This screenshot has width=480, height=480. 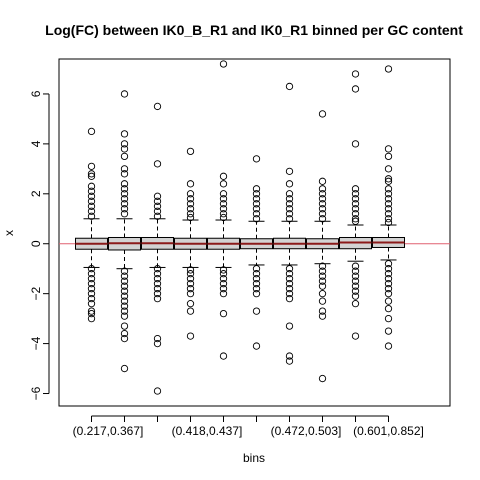 I want to click on x-tick-label: (0.217,0.367], so click(x=108, y=431).